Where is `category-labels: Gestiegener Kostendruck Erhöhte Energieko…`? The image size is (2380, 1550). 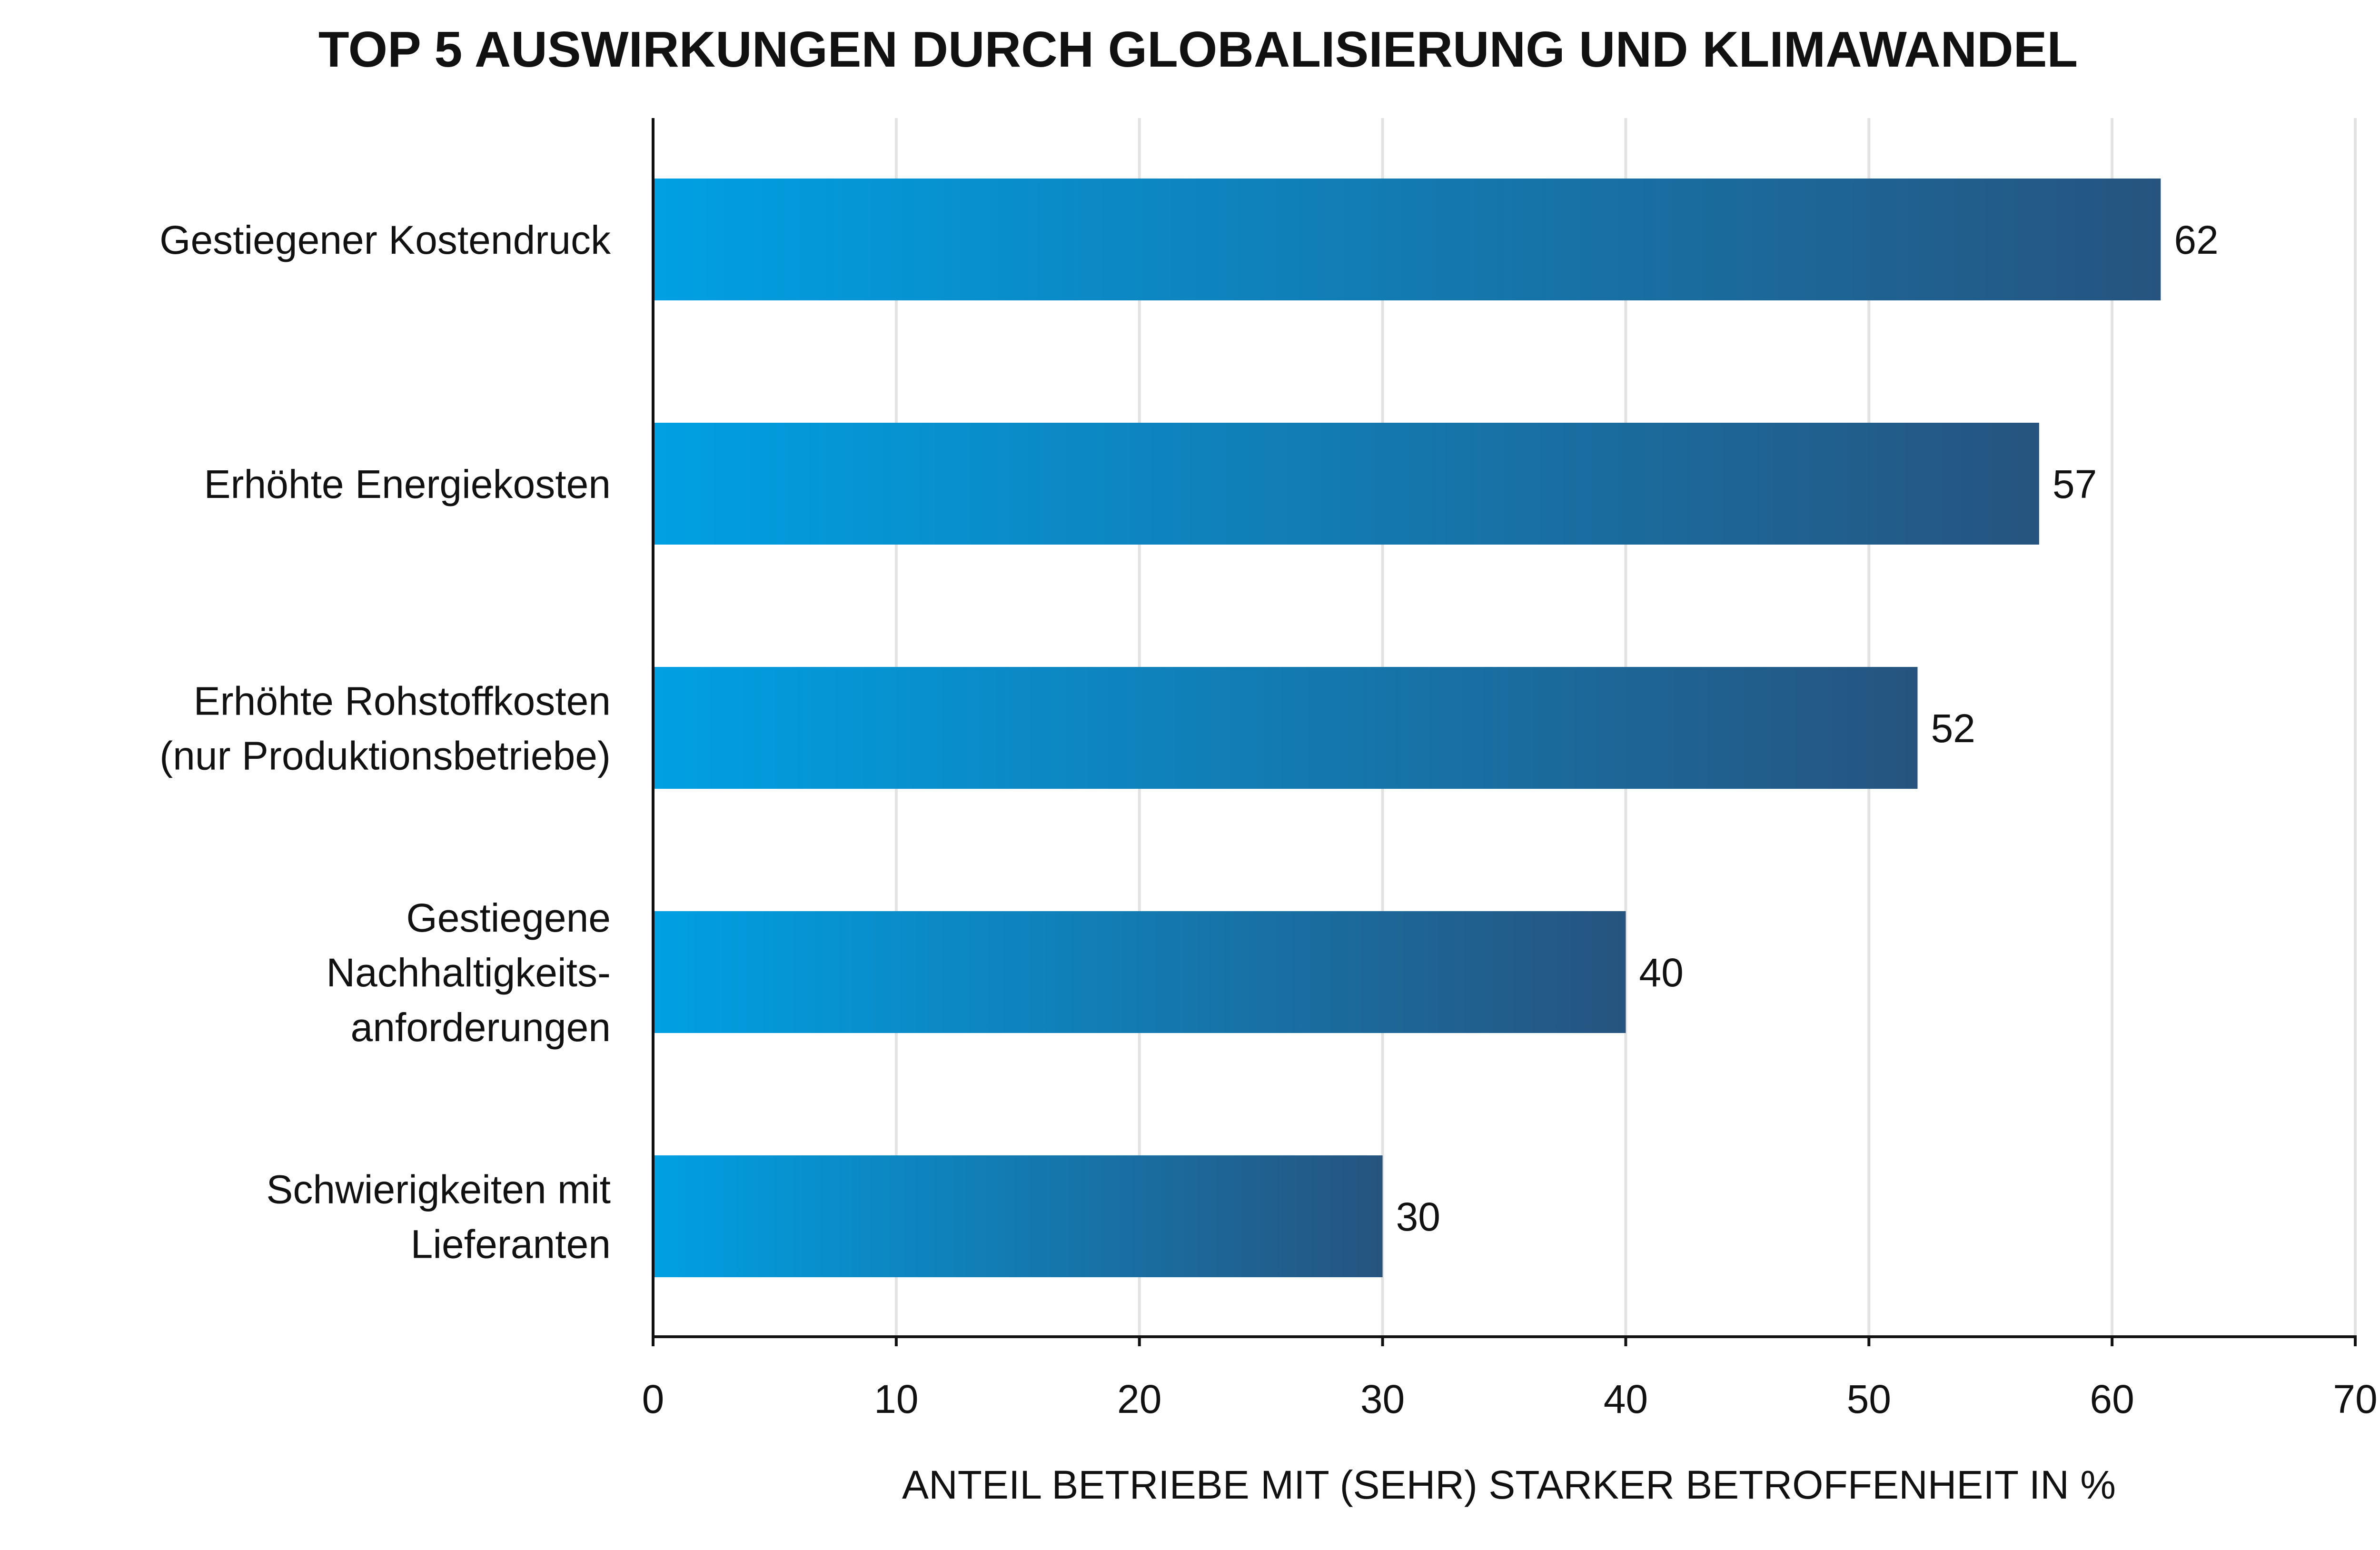
category-labels: Gestiegener Kostendruck Erhöhte Energieko… is located at coordinates (385, 742).